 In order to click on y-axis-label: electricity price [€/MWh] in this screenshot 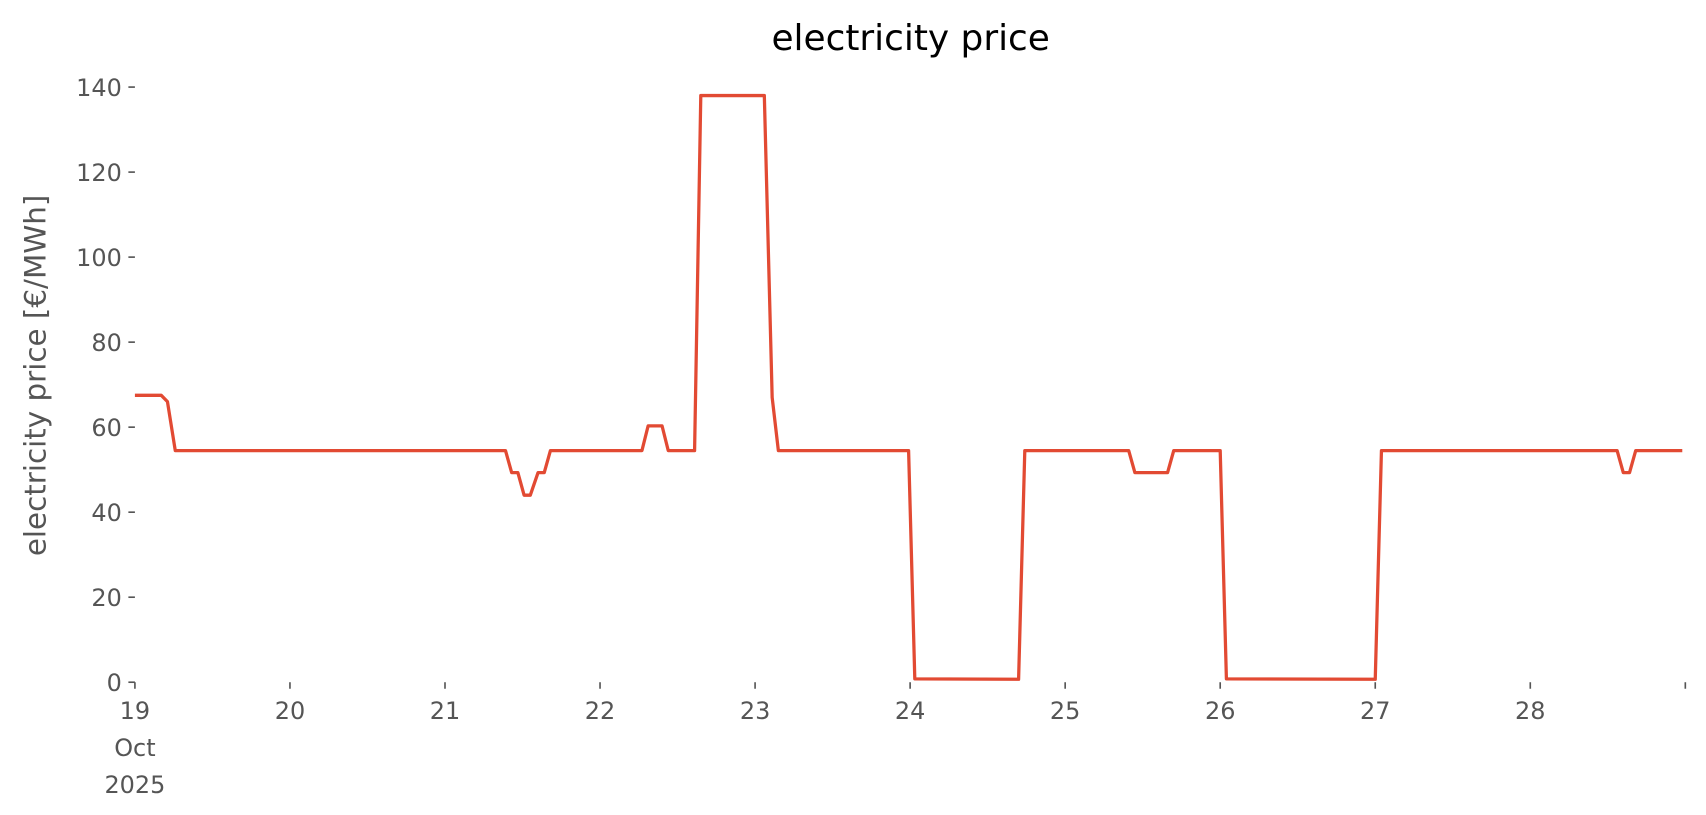, I will do `click(36, 376)`.